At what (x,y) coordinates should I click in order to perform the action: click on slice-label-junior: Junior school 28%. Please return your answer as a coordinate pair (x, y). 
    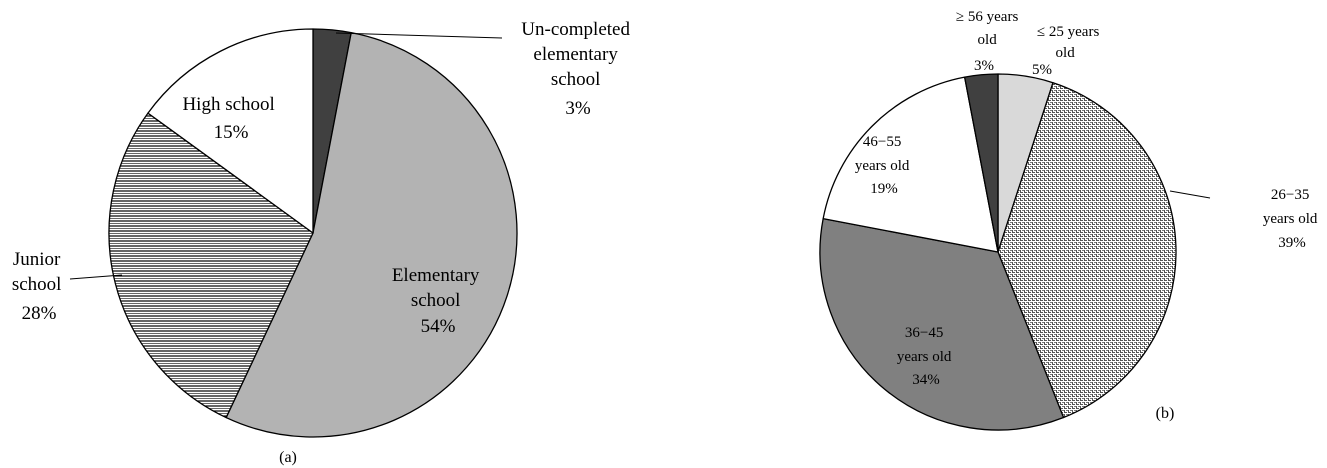
    Looking at the image, I should click on (39, 286).